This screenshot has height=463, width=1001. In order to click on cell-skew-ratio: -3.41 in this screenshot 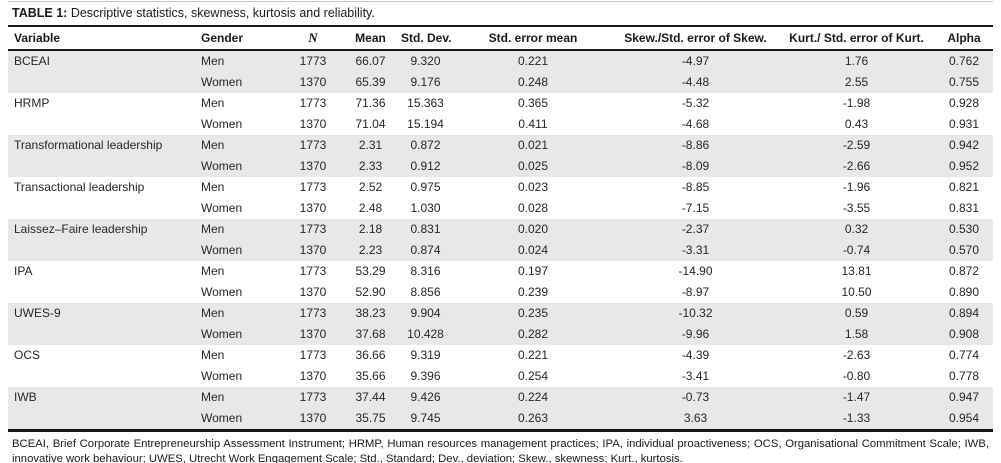, I will do `click(695, 376)`.